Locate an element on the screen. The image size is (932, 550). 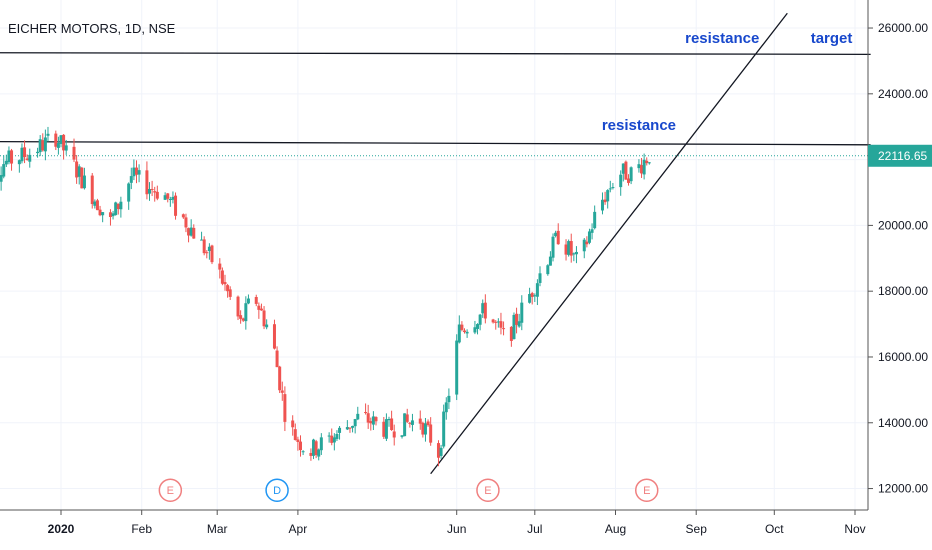
x-tick-label: Apr is located at coordinates (298, 529).